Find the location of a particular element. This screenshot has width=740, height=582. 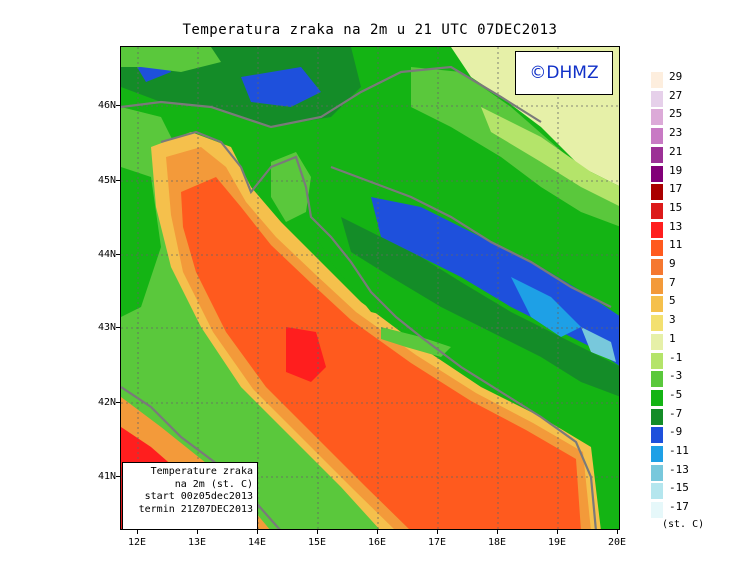

lat-label-46n: 46N is located at coordinates (106, 105).